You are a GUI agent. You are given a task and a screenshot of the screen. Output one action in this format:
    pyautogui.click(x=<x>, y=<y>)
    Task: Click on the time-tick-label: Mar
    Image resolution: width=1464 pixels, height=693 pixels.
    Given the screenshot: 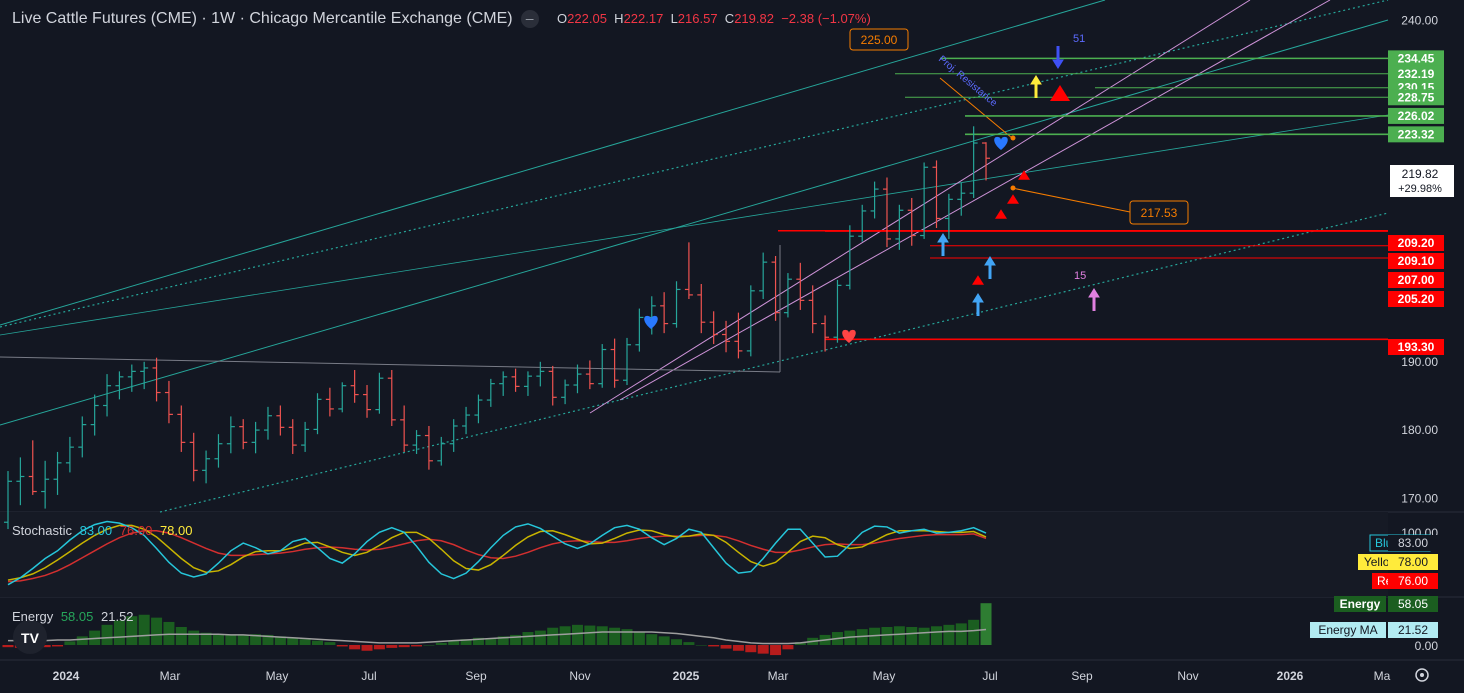 What is the action you would take?
    pyautogui.click(x=778, y=676)
    